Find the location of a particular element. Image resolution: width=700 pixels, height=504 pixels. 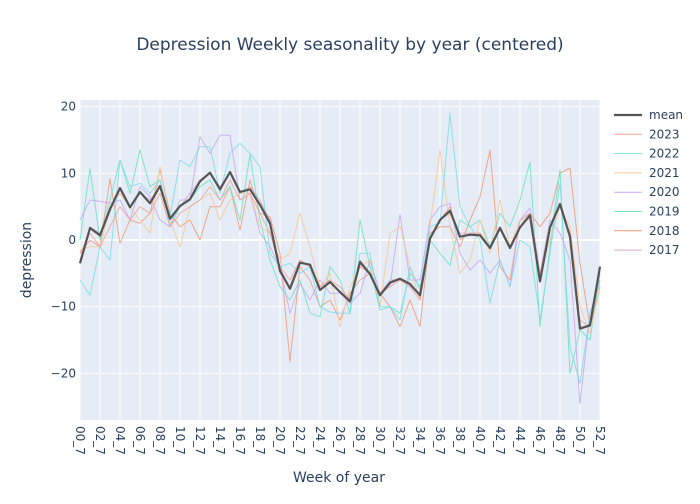

legend-label-2022: 2022 is located at coordinates (664, 154).